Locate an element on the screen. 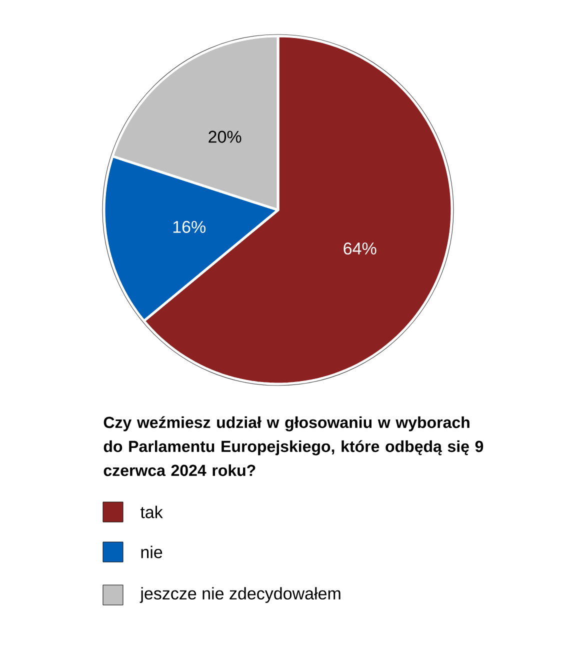  legend-label: tak is located at coordinates (151, 512).